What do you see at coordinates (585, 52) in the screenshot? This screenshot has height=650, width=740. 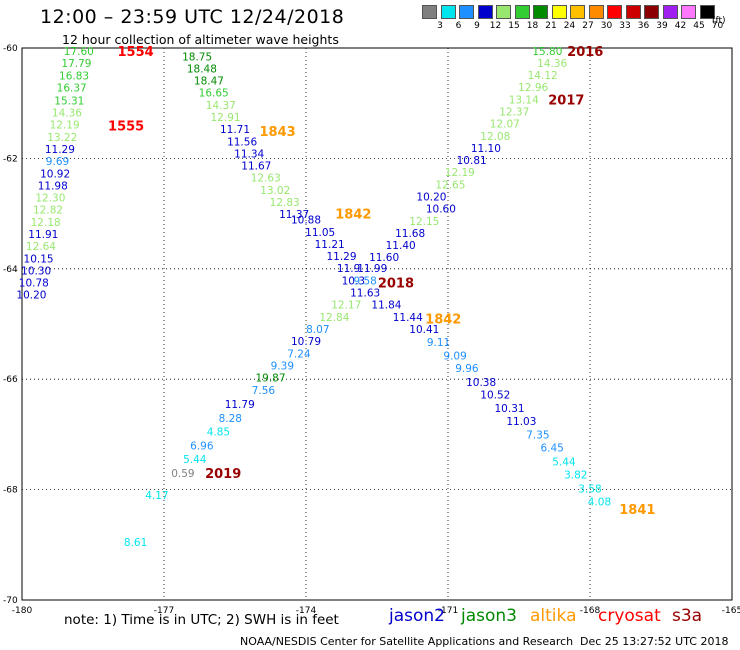 I see `pass-time-label: 2016` at bounding box center [585, 52].